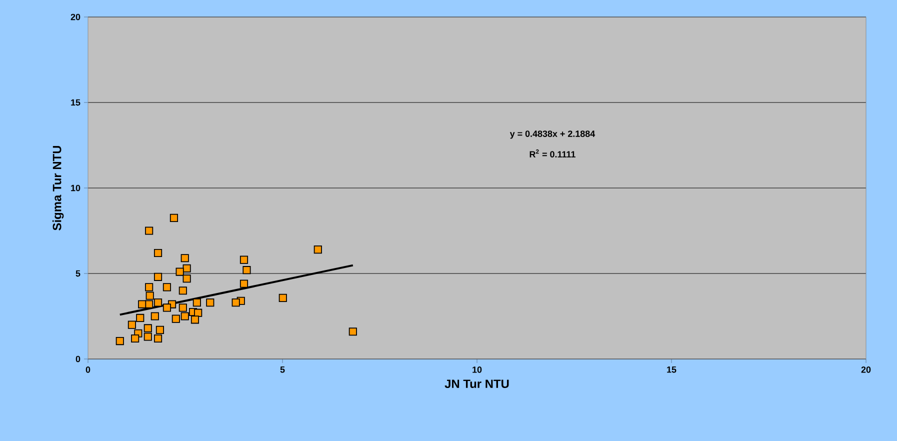 The width and height of the screenshot is (897, 441). What do you see at coordinates (58, 188) in the screenshot?
I see `y-axis-title: Sigma Tur NTU` at bounding box center [58, 188].